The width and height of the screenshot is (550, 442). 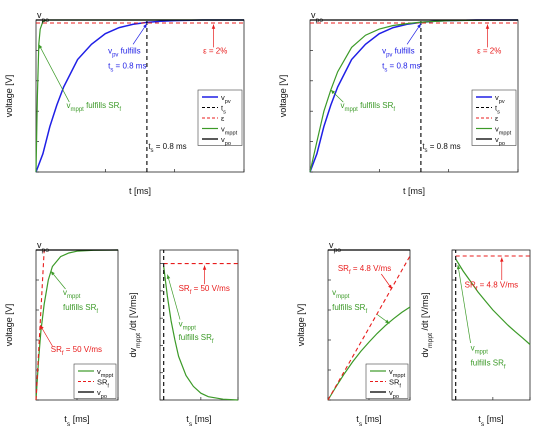 What do you see at coordinates (387, 321) in the screenshot?
I see `panel-d-left-mppt-arrow-head` at bounding box center [387, 321].